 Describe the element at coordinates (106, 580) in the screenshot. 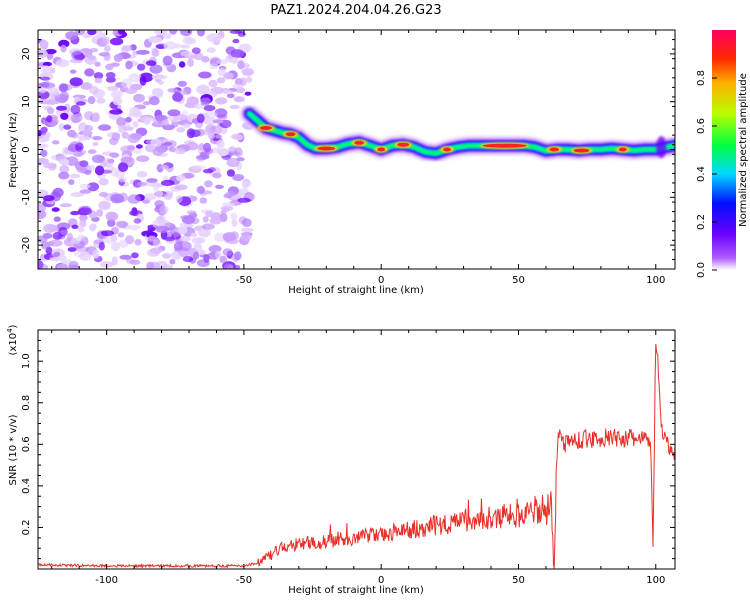

I see `x-tick-label: -100` at that location.